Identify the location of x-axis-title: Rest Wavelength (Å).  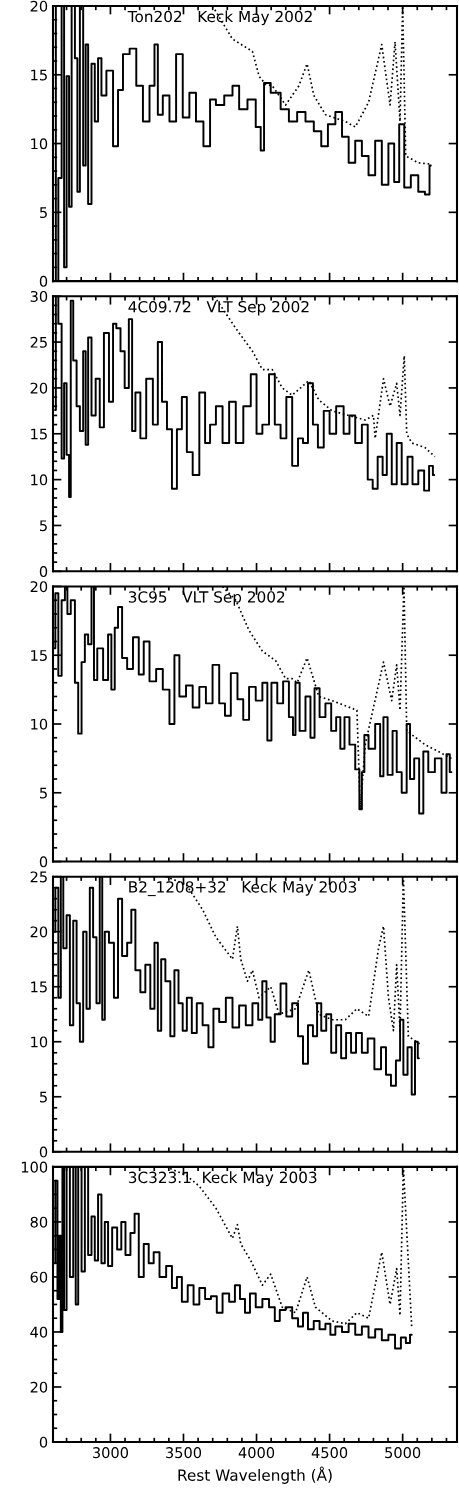
(255, 1475).